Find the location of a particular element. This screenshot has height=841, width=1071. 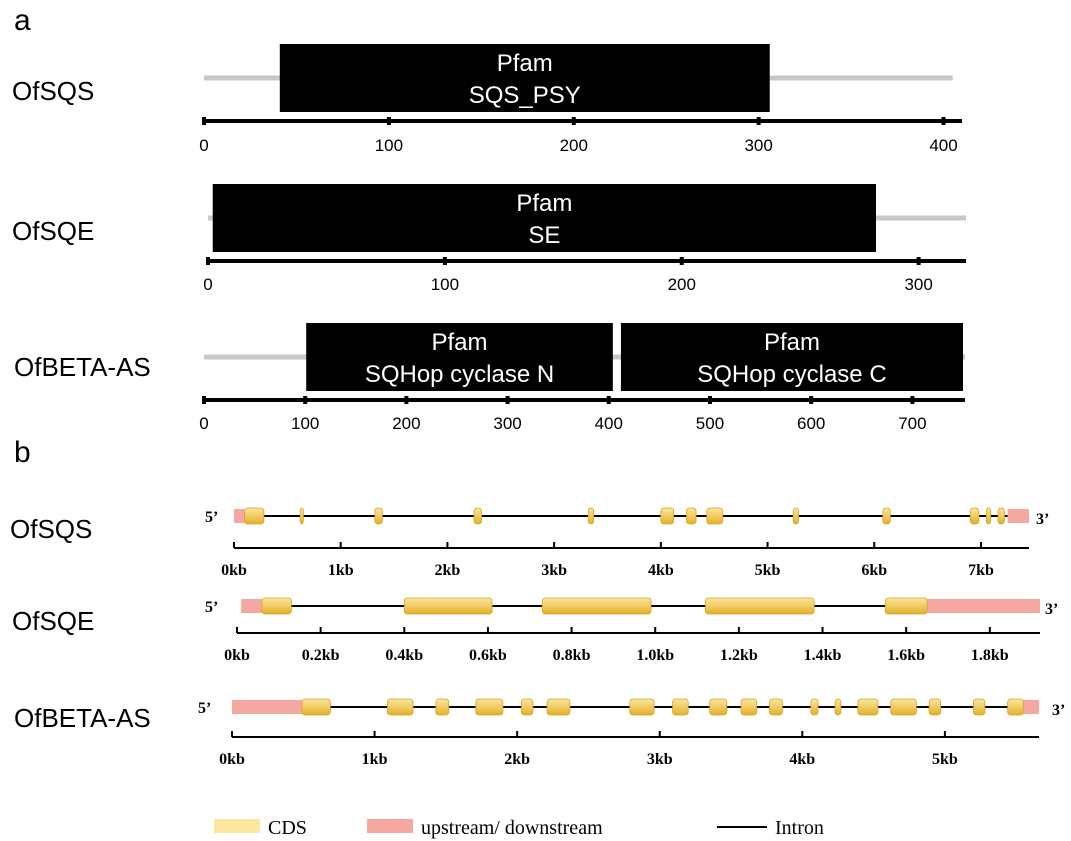

axis-tick-label: 600 is located at coordinates (811, 423).